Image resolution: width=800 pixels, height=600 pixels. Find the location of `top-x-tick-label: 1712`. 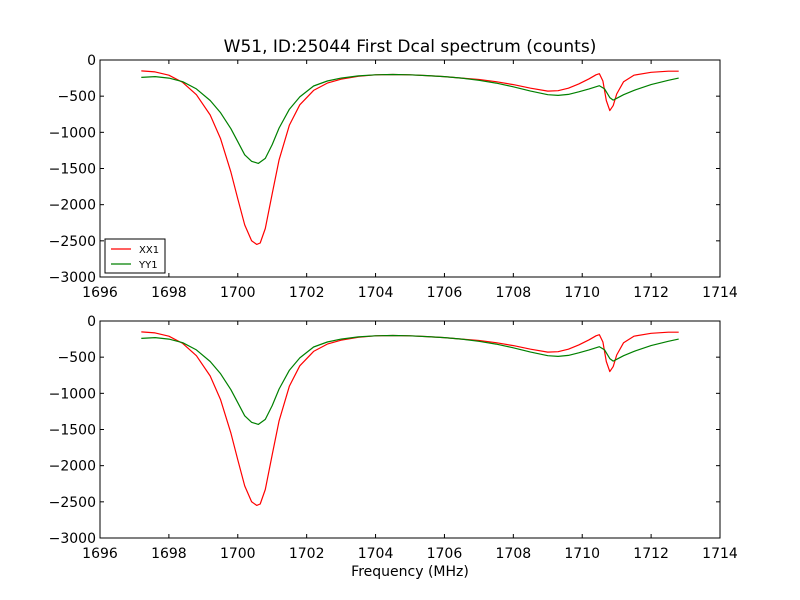

top-x-tick-label: 1712 is located at coordinates (651, 293).